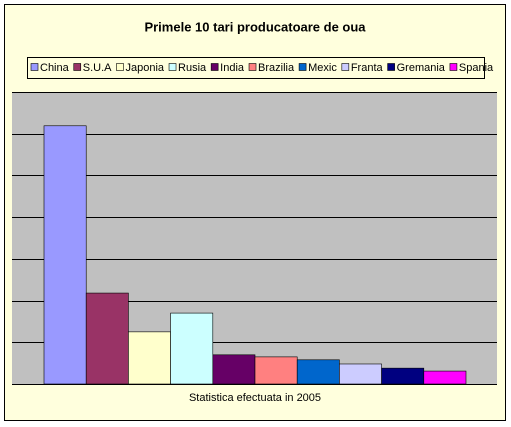 The width and height of the screenshot is (511, 427). Describe the element at coordinates (144, 68) in the screenshot. I see `legend-label: Japonia` at that location.